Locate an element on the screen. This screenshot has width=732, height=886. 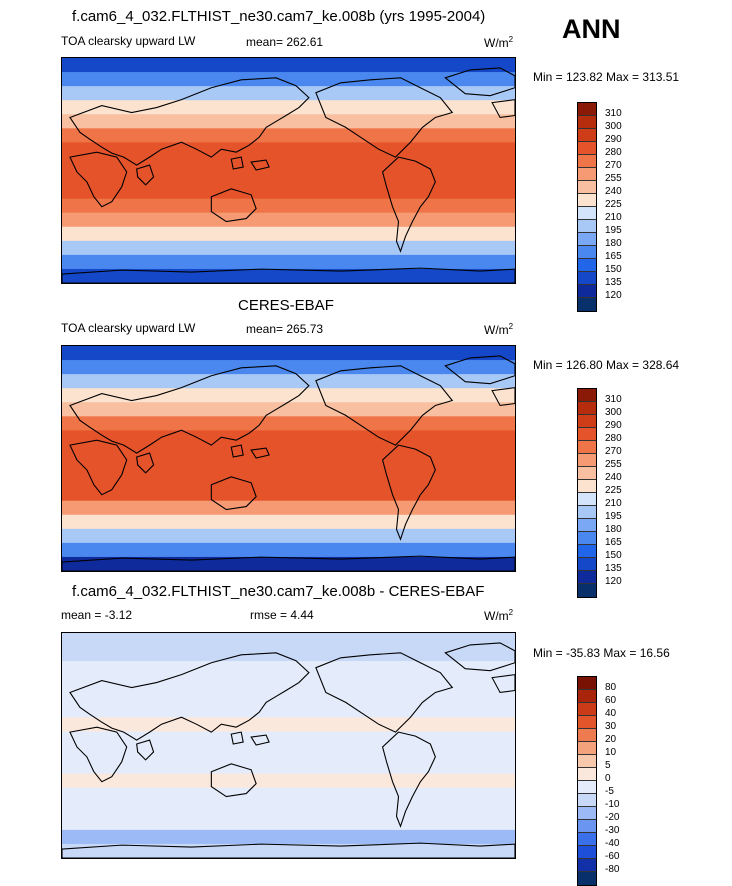
colorbar-tick-label: 60 is located at coordinates (611, 700).